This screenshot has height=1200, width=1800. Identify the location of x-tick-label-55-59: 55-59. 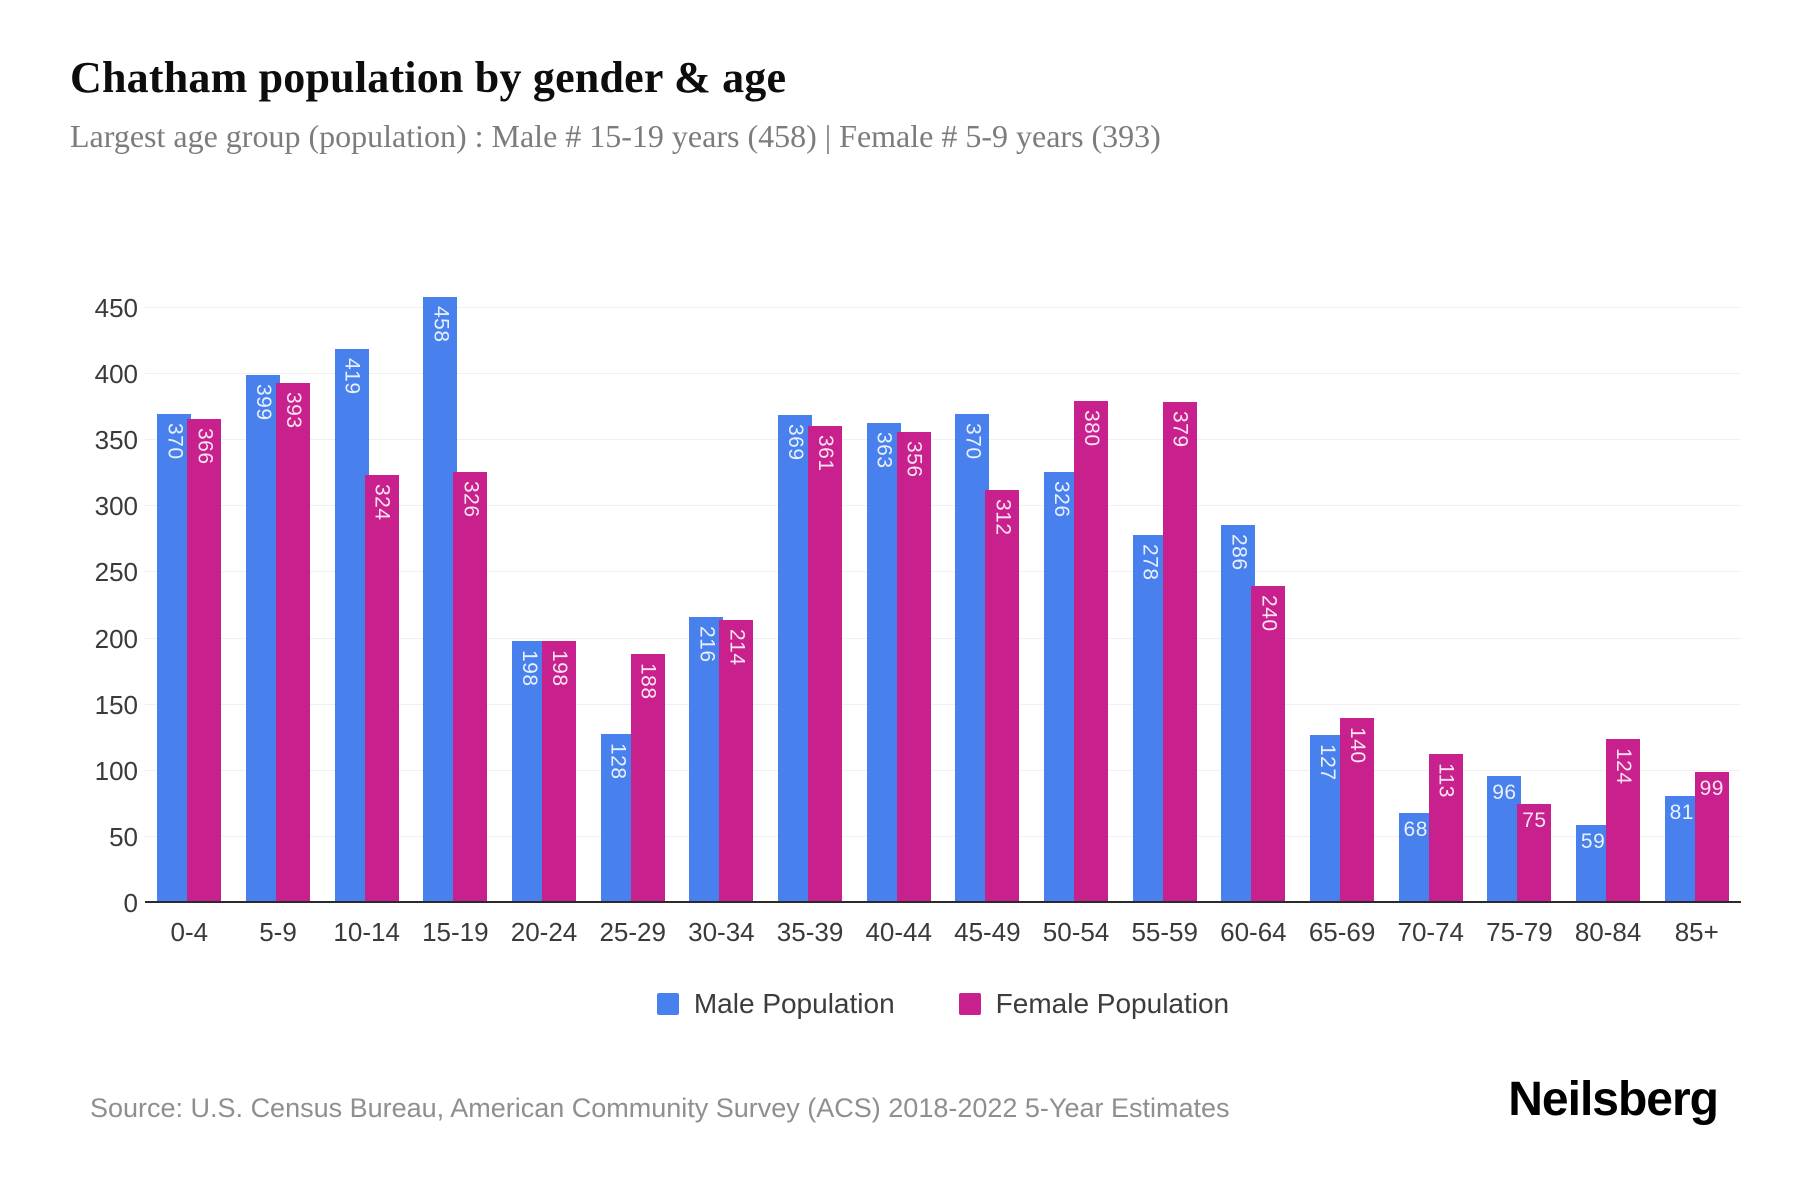
(1164, 932).